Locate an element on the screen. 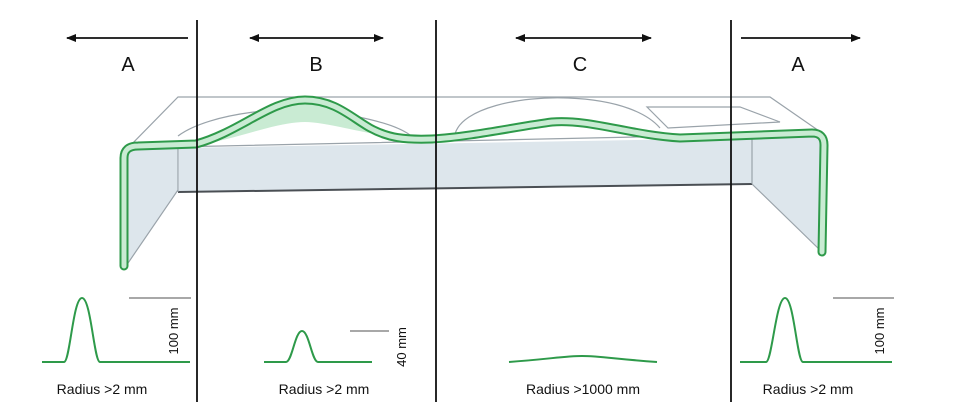 The image size is (968, 419). part-right-wall is located at coordinates (787, 193).